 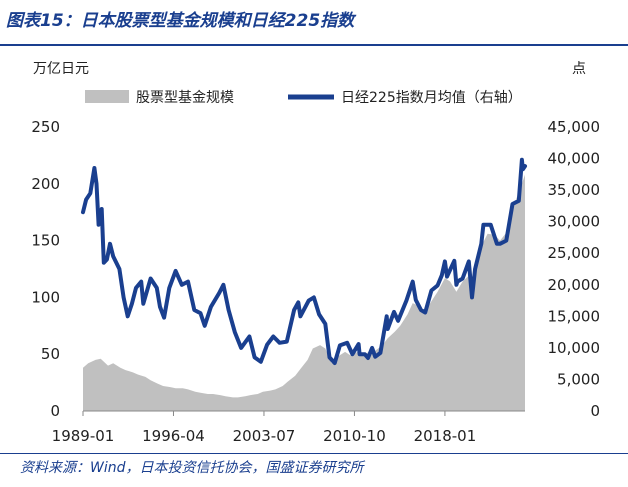 I want to click on y-right-tick-label: 45,000, so click(x=574, y=127).